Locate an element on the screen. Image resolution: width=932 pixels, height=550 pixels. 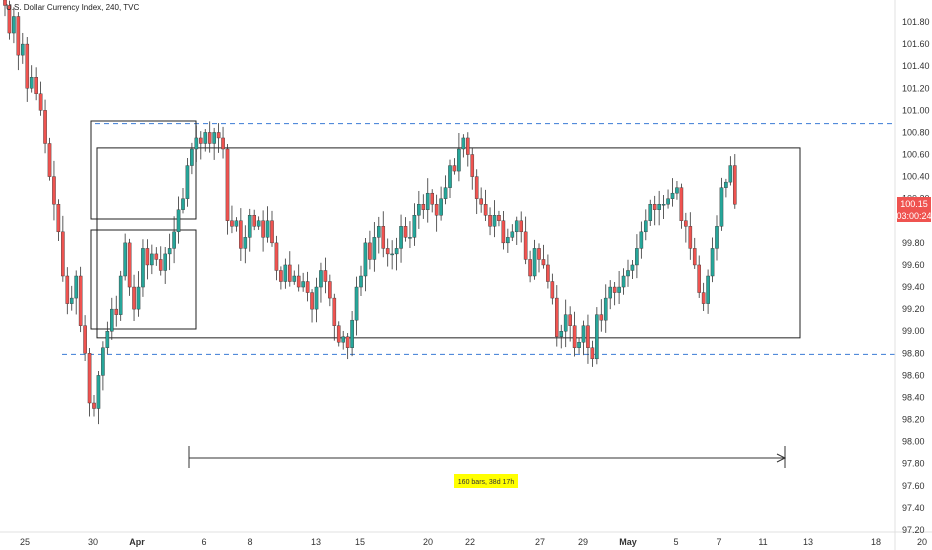
x-tick-label: 30 is located at coordinates (93, 542).